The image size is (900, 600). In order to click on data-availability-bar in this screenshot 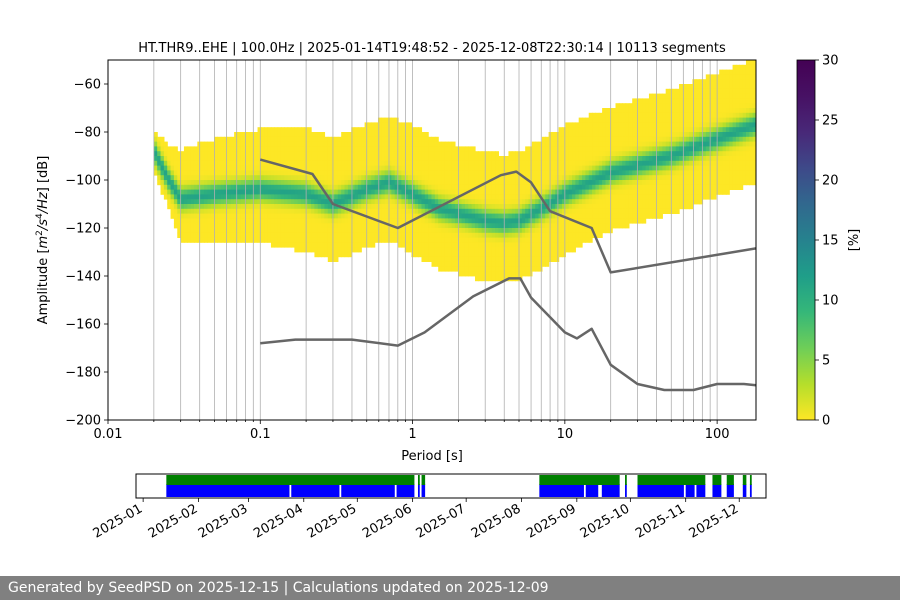, I will do `click(717, 490)`.